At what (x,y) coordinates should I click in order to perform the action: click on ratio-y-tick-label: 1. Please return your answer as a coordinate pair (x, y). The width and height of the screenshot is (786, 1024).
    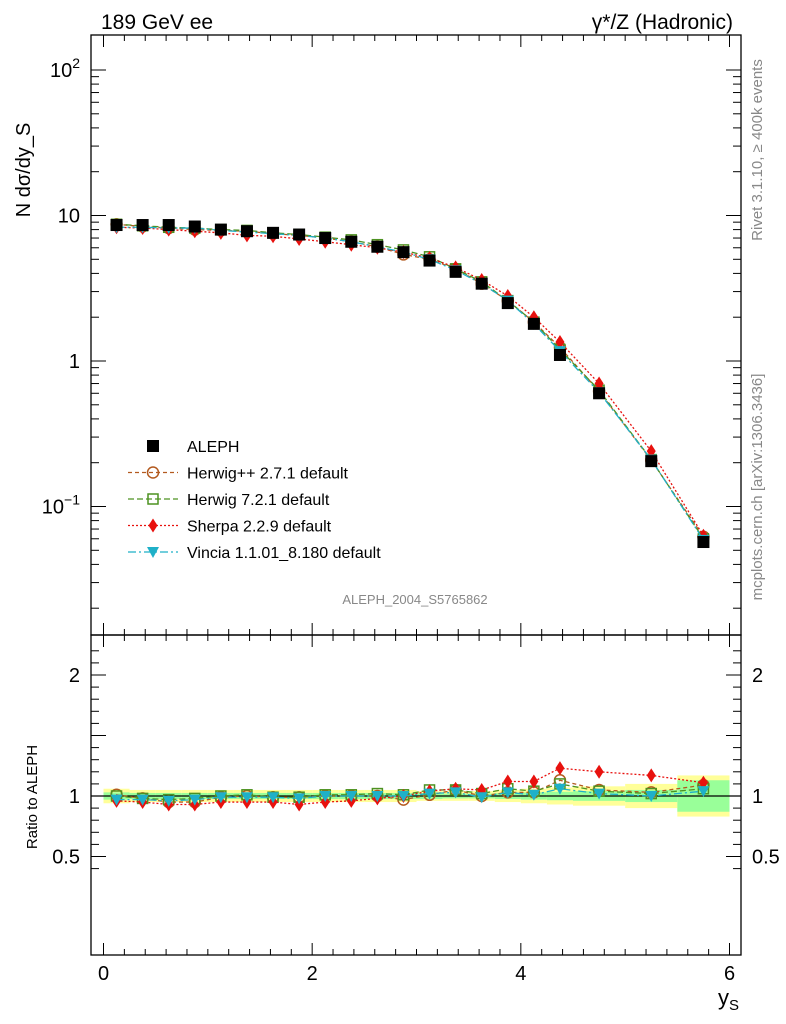
    Looking at the image, I should click on (74, 797).